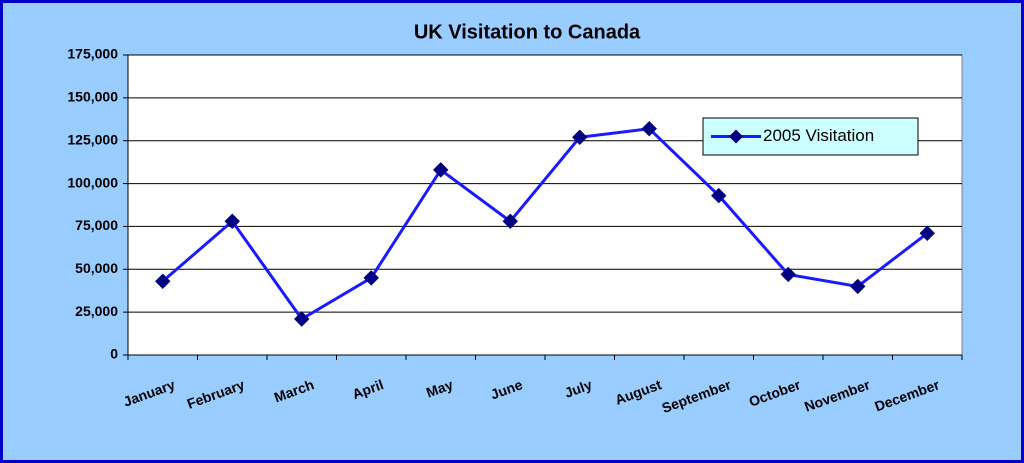 This screenshot has height=463, width=1024. Describe the element at coordinates (96, 268) in the screenshot. I see `y-tick-label: 50,000` at that location.